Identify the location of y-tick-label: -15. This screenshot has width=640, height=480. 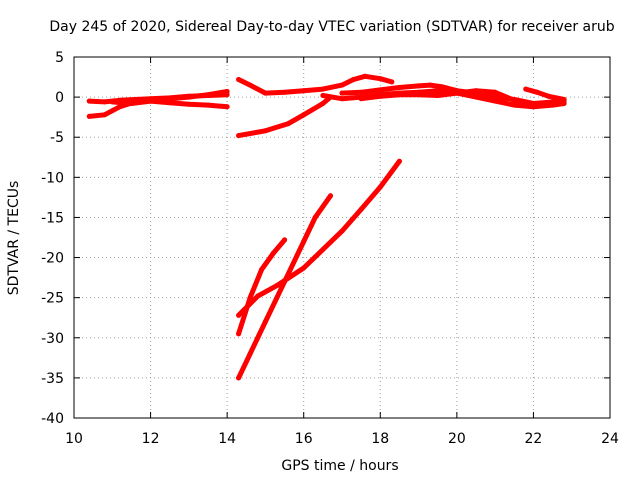
(52, 218).